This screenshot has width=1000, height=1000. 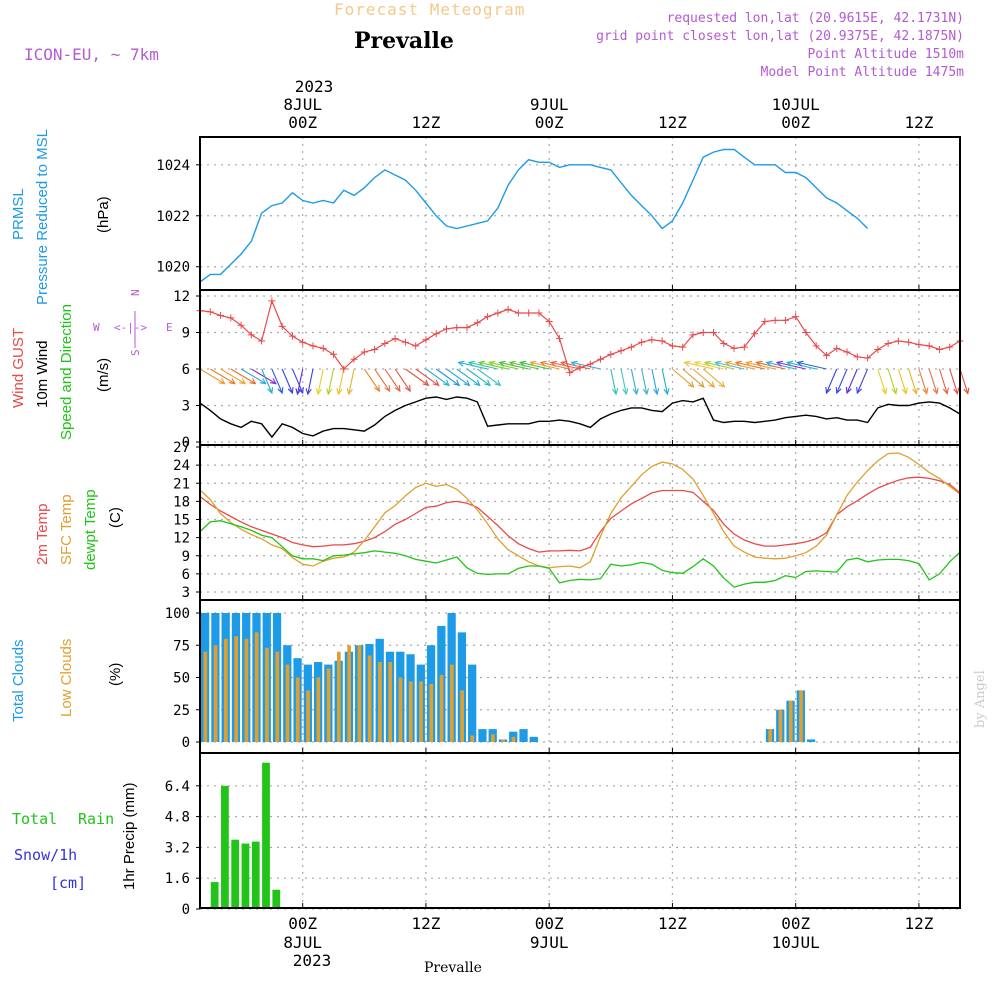 What do you see at coordinates (482, 735) in the screenshot?
I see `total-cloud-bar` at bounding box center [482, 735].